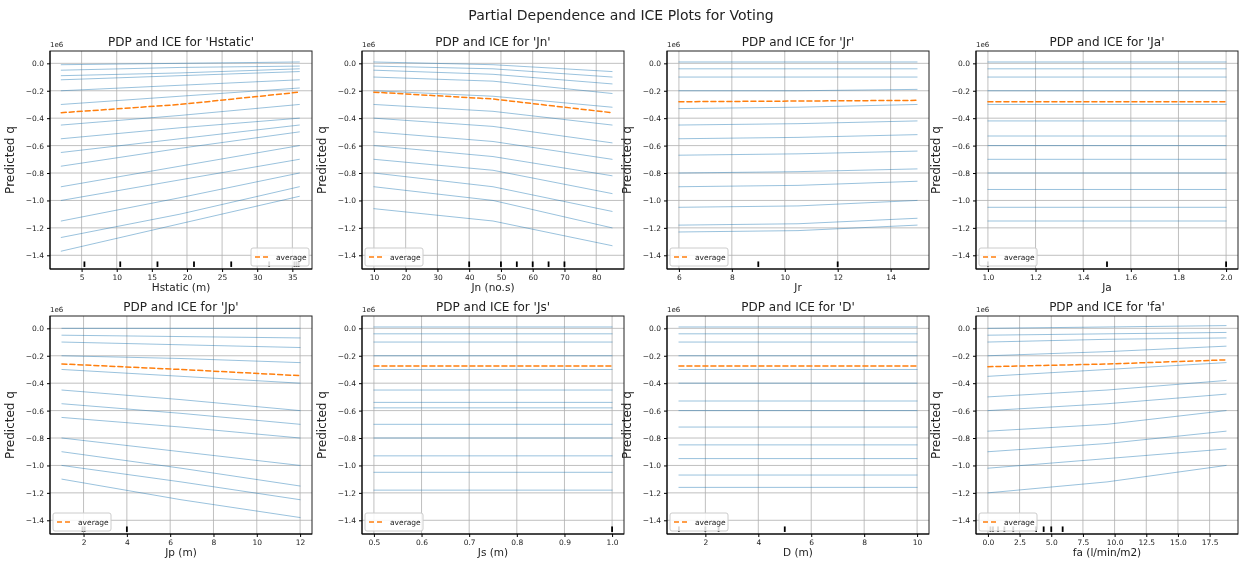 The width and height of the screenshot is (1243, 562). I want to click on chart-title: PDP and ICE for 'fa', so click(1107, 307).